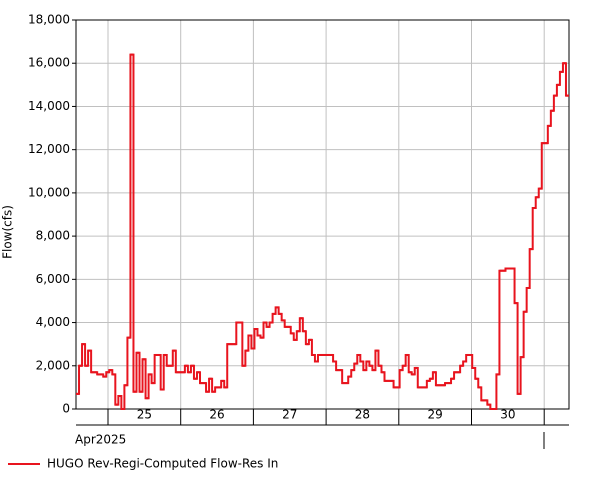 The image size is (601, 480). Describe the element at coordinates (100, 440) in the screenshot. I see `x-period-label: Apr2025` at that location.